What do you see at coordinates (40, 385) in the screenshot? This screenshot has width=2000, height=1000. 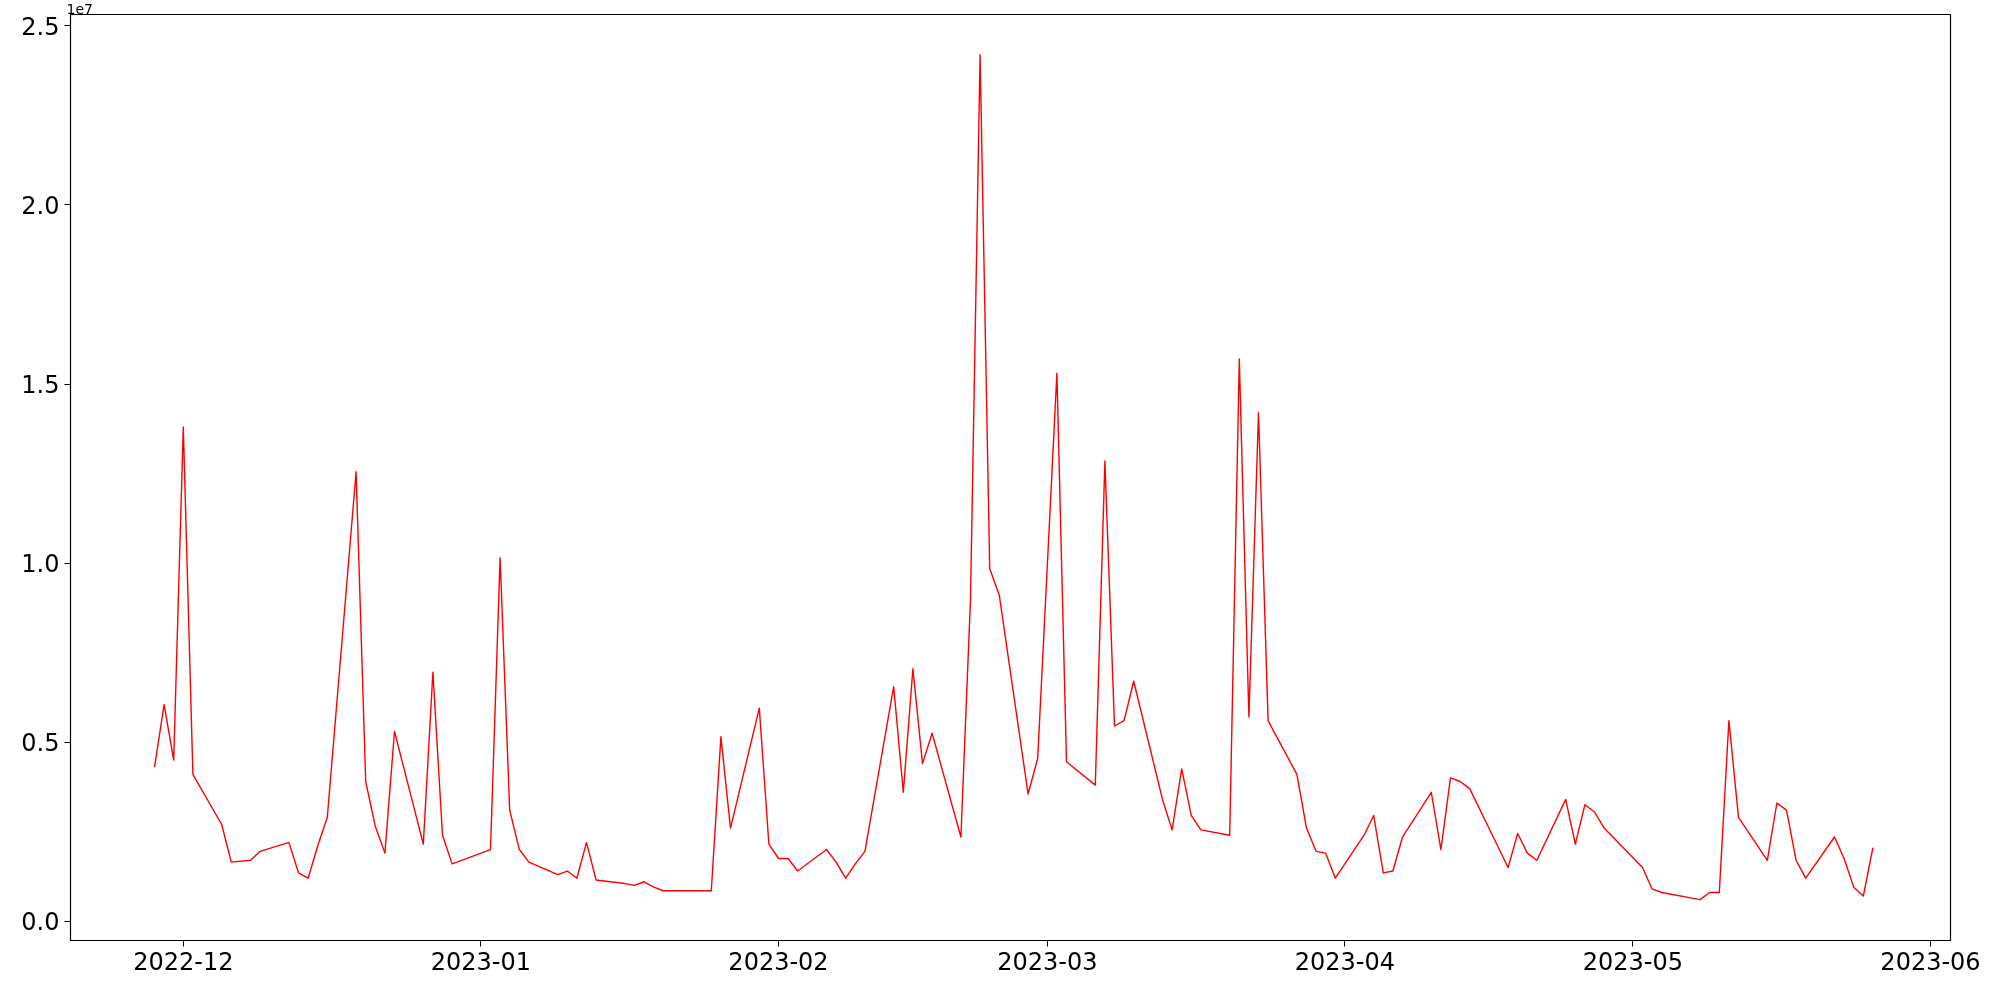 I see `y-tick-label: 1.5` at bounding box center [40, 385].